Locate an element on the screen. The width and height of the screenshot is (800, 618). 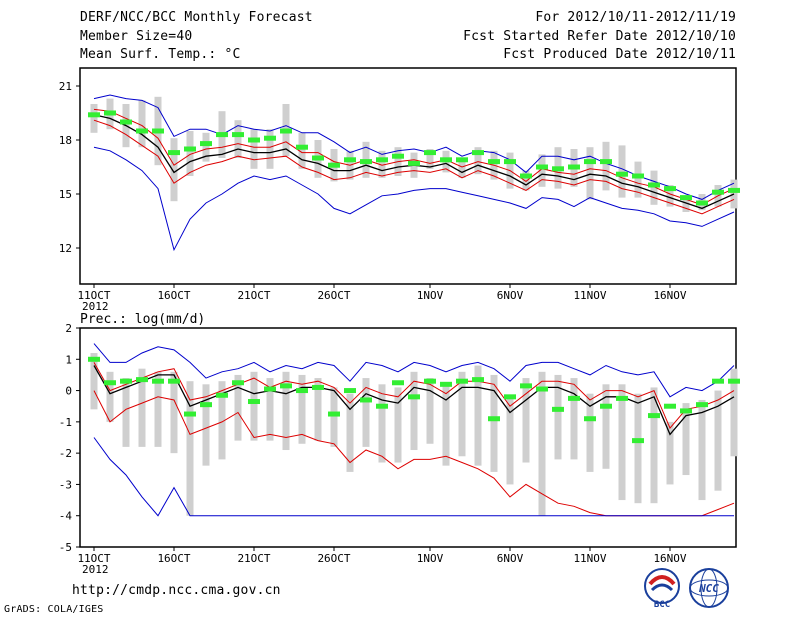
x-tick-label: 26OCT is located at coordinates (333, 558).